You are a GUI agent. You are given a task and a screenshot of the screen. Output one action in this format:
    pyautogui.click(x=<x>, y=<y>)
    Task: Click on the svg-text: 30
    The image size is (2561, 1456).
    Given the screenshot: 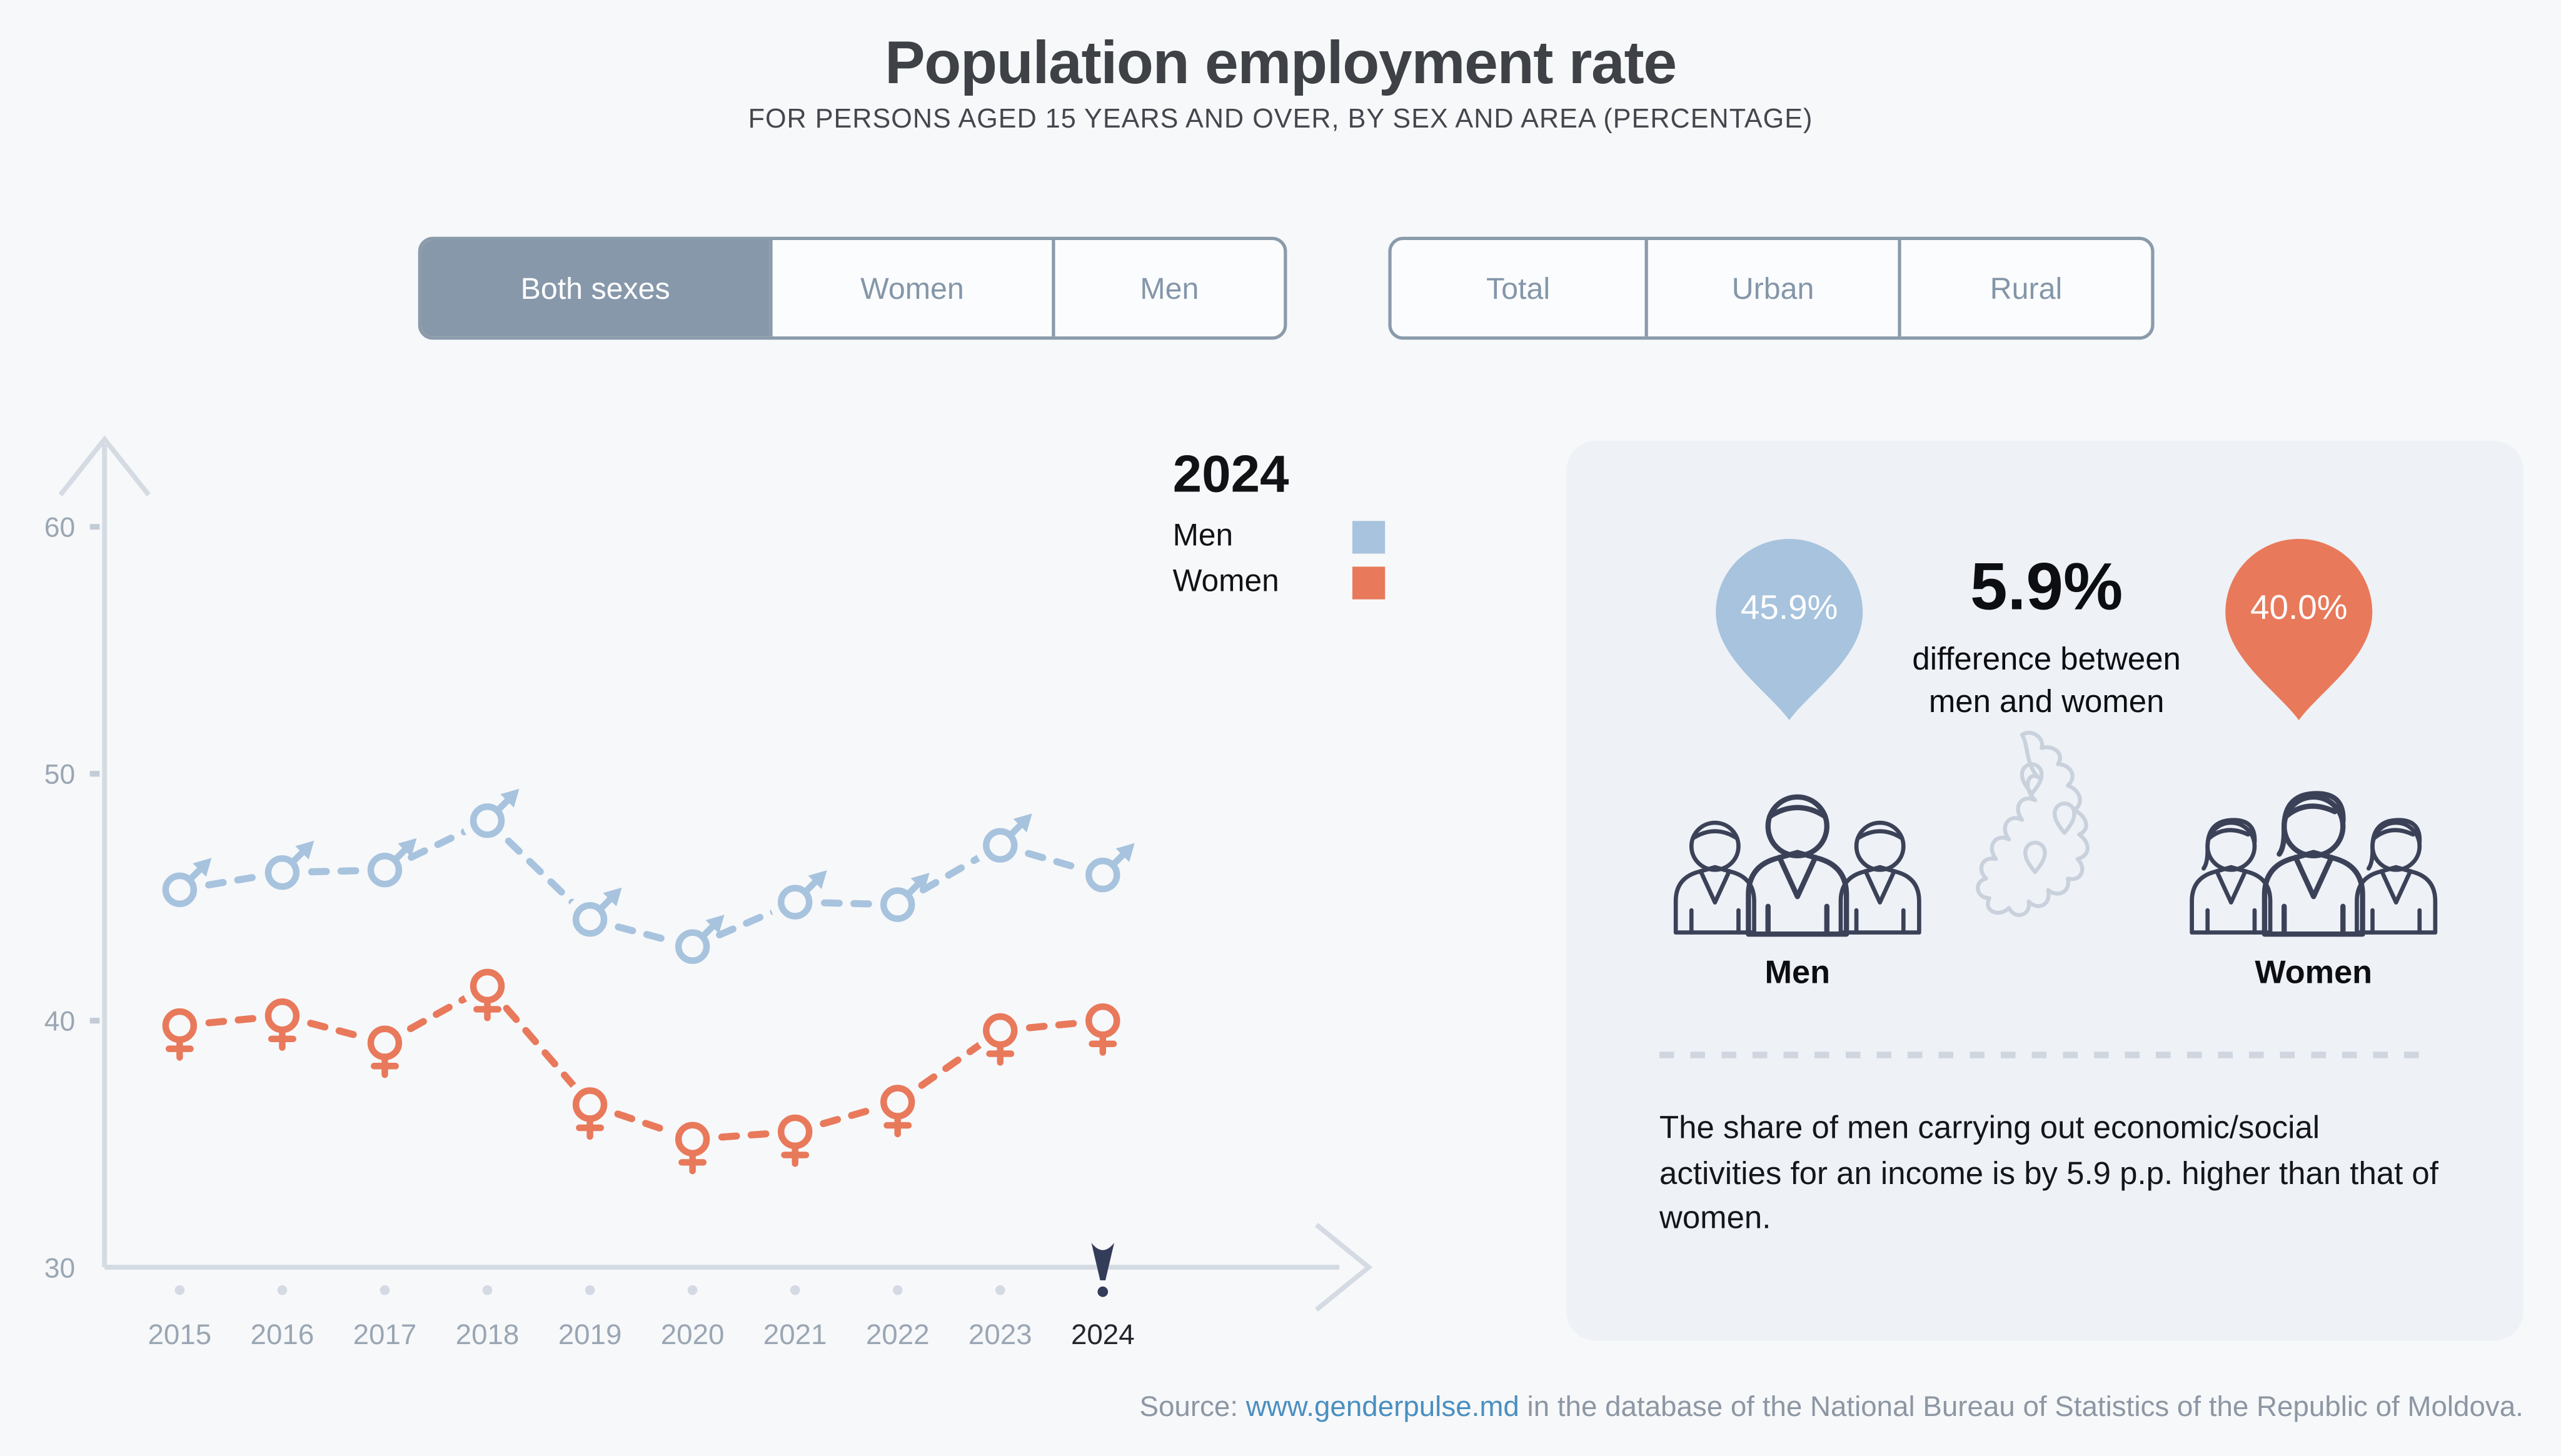 What is the action you would take?
    pyautogui.click(x=60, y=1268)
    